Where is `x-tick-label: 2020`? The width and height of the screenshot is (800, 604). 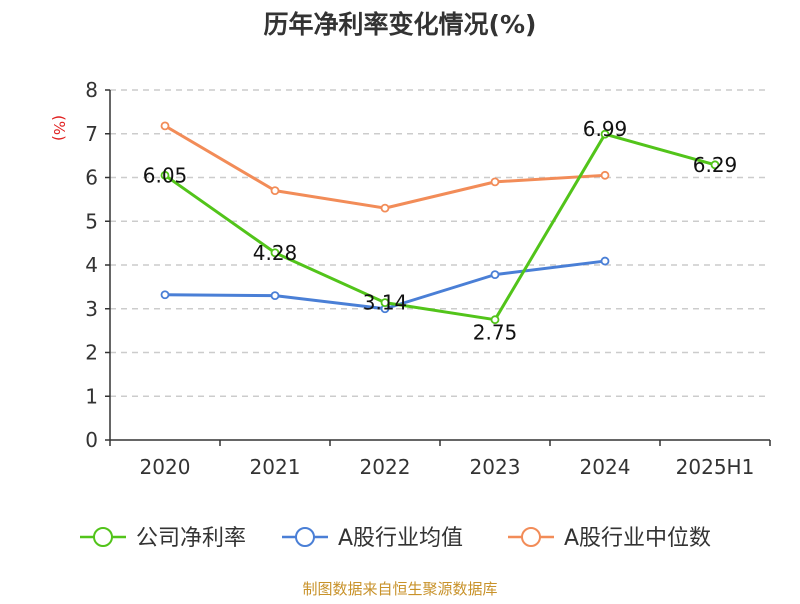
x-tick-label: 2020 is located at coordinates (165, 467).